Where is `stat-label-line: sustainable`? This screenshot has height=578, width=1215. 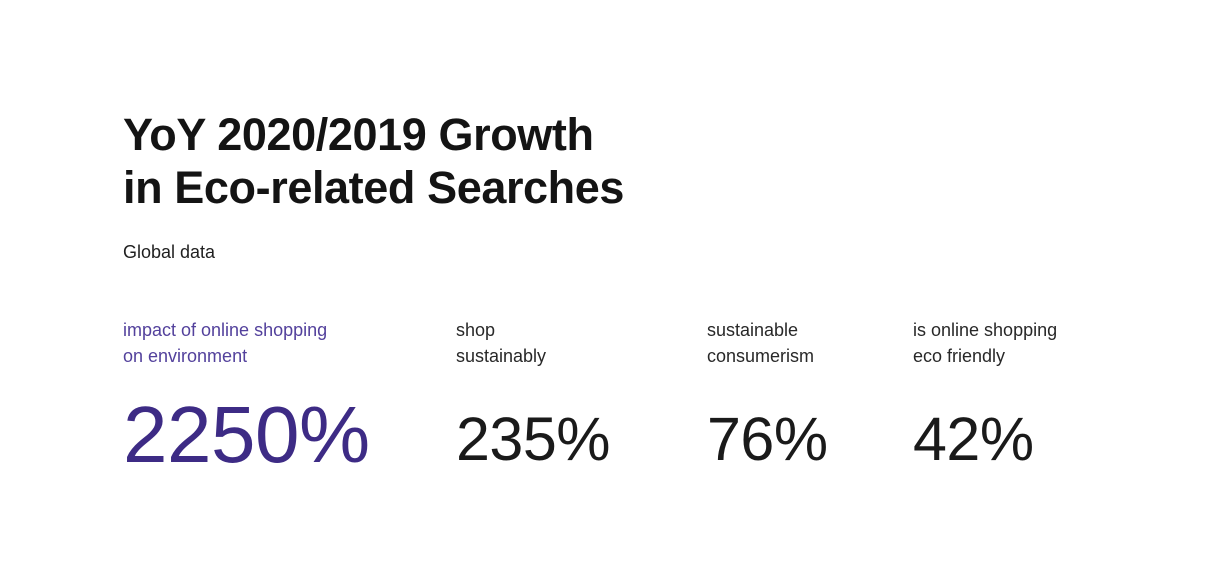 stat-label-line: sustainable is located at coordinates (753, 330).